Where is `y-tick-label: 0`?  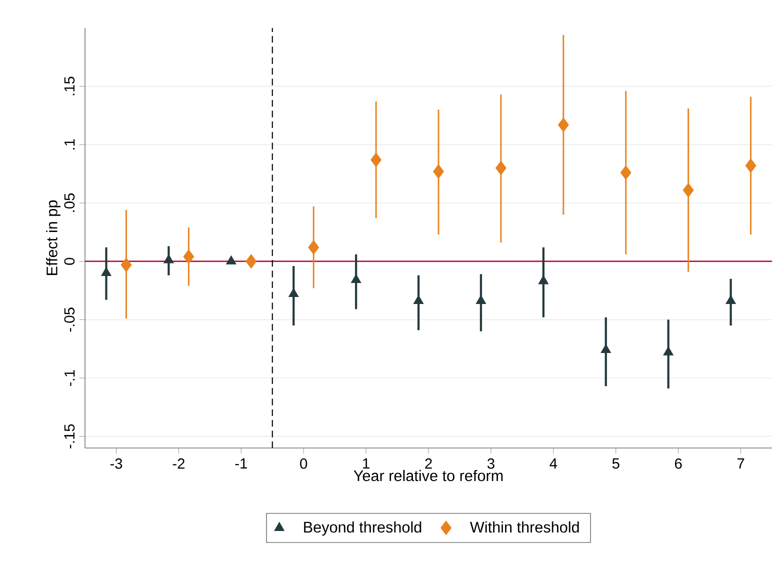
y-tick-label: 0 is located at coordinates (69, 261).